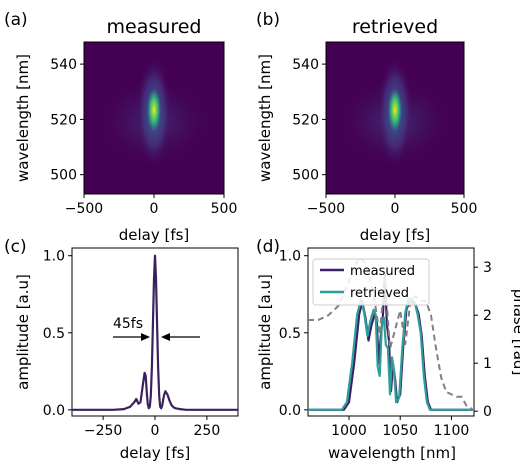 The height and width of the screenshot is (466, 520). What do you see at coordinates (395, 110) in the screenshot?
I see `heatmap-core-b` at bounding box center [395, 110].